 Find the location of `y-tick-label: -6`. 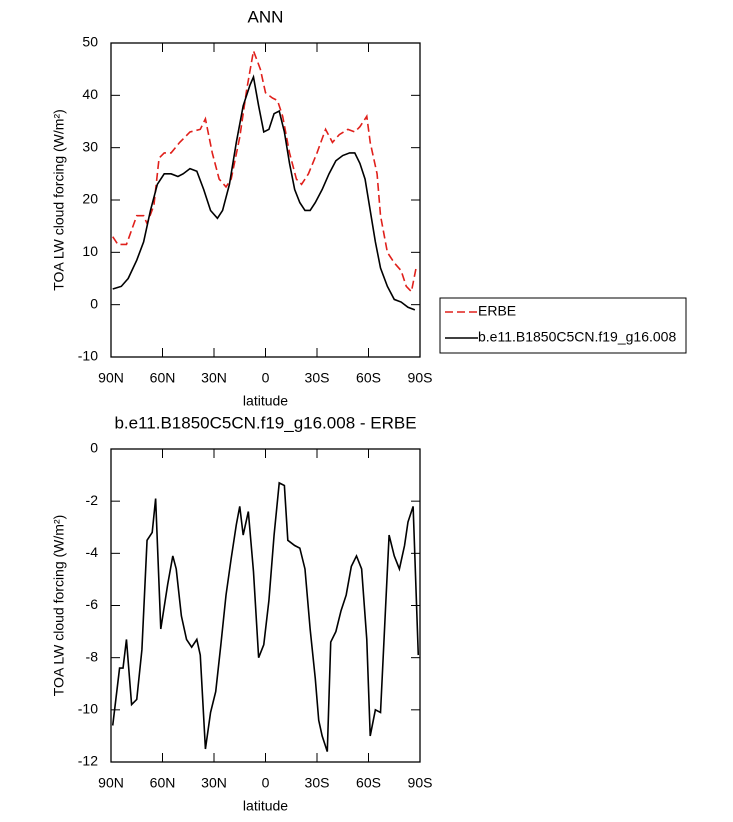

y-tick-label: -6 is located at coordinates (92, 604).